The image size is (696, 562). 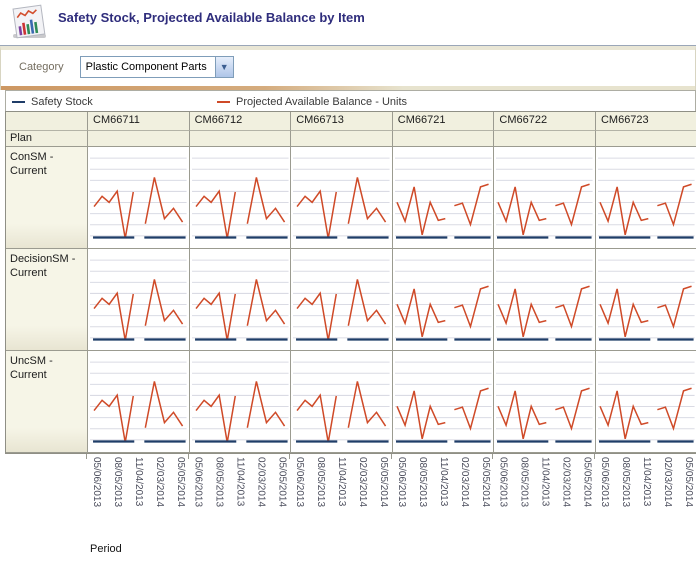 I want to click on plan-row-header: Plan, so click(x=46, y=139).